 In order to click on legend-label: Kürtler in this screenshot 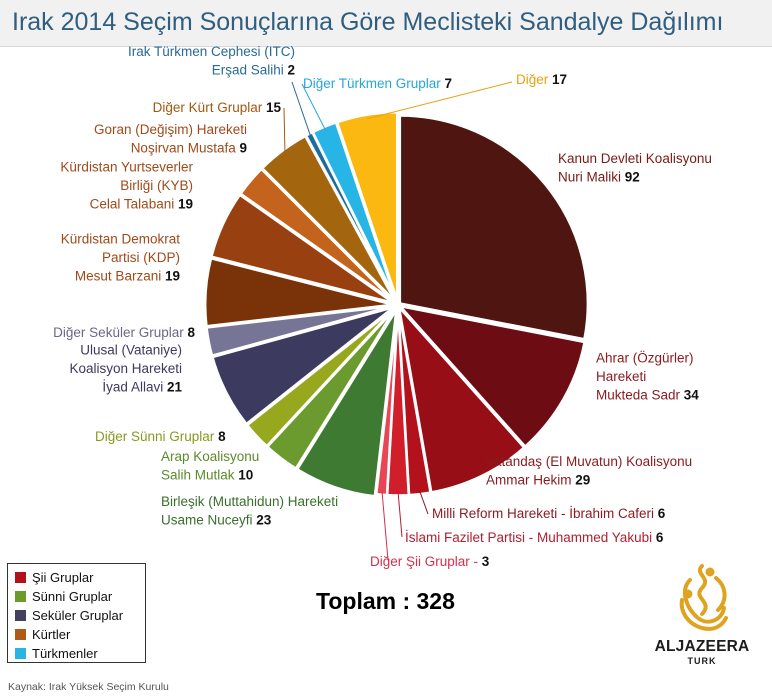, I will do `click(51, 634)`.